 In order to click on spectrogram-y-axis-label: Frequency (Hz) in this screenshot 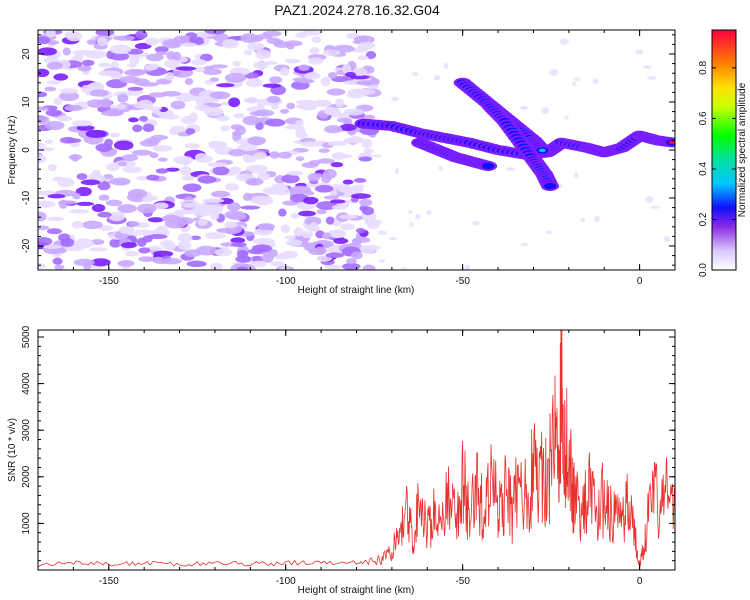, I will do `click(12, 150)`.